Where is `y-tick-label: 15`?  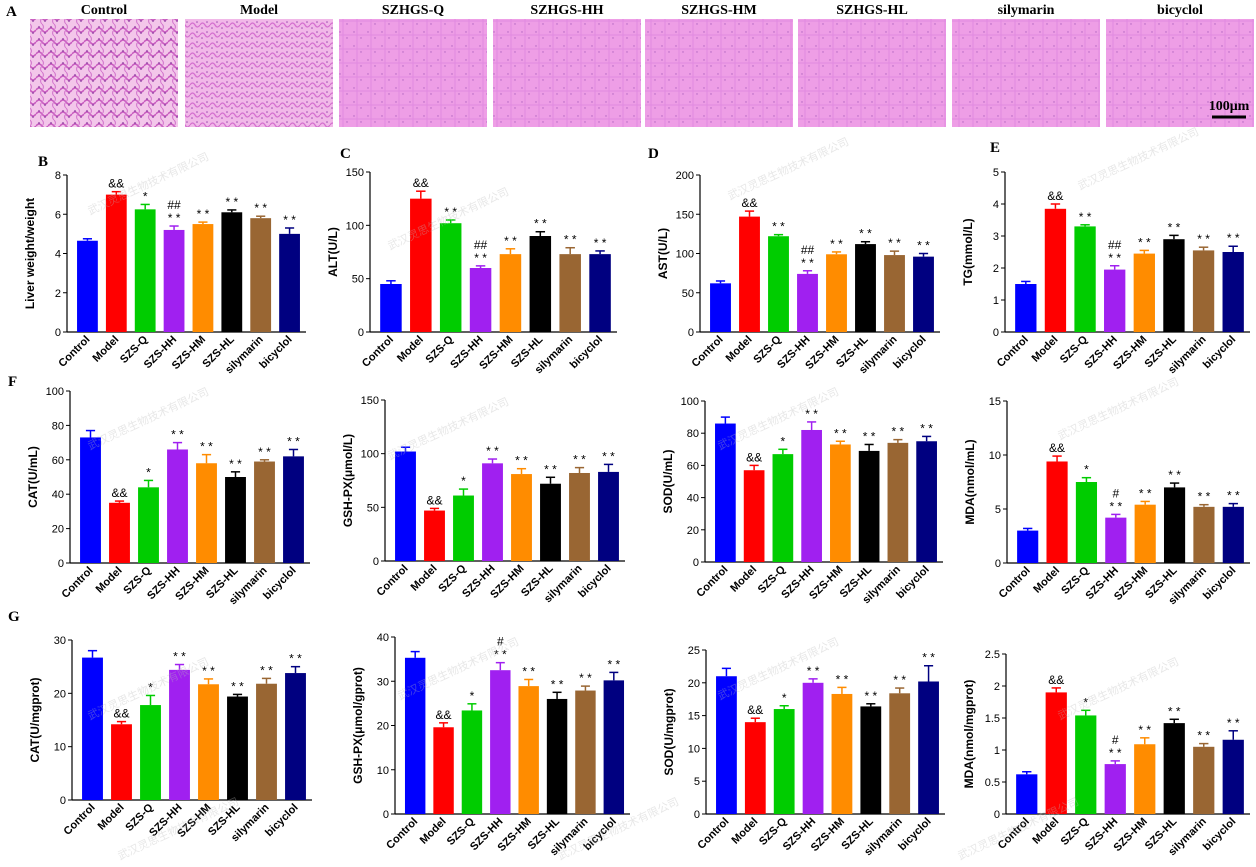 y-tick-label: 15 is located at coordinates (995, 402).